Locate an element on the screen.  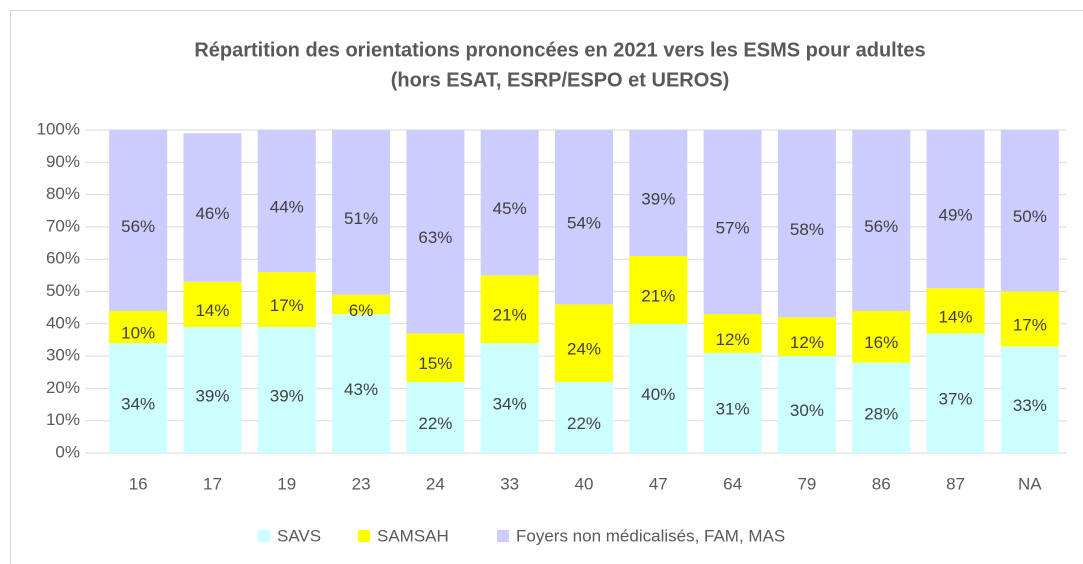
data-label: 54% is located at coordinates (584, 223).